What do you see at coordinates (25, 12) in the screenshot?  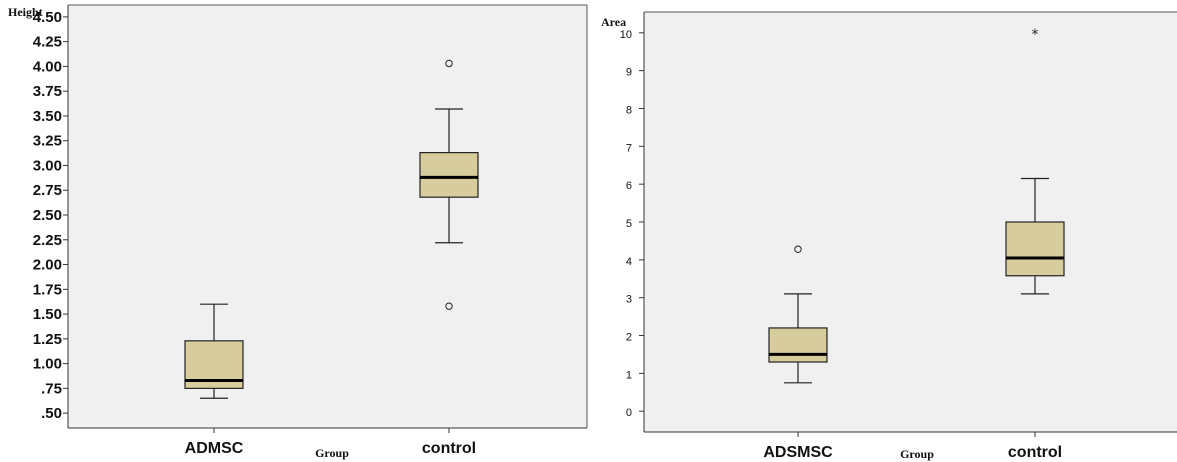 I see `y-axis-title: Height` at bounding box center [25, 12].